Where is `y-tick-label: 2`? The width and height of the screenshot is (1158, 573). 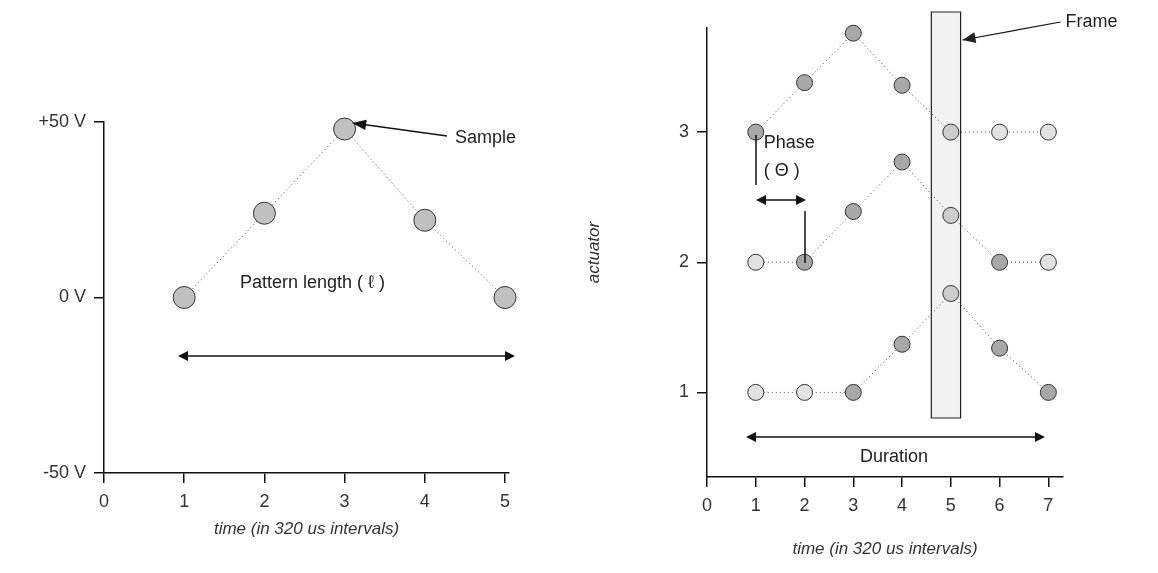 y-tick-label: 2 is located at coordinates (683, 261).